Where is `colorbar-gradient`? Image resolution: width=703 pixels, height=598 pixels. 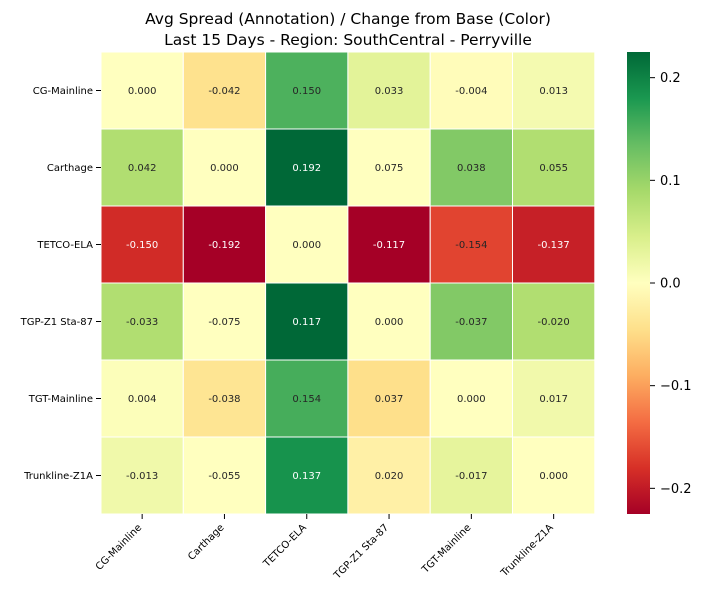
colorbar-gradient is located at coordinates (638, 283).